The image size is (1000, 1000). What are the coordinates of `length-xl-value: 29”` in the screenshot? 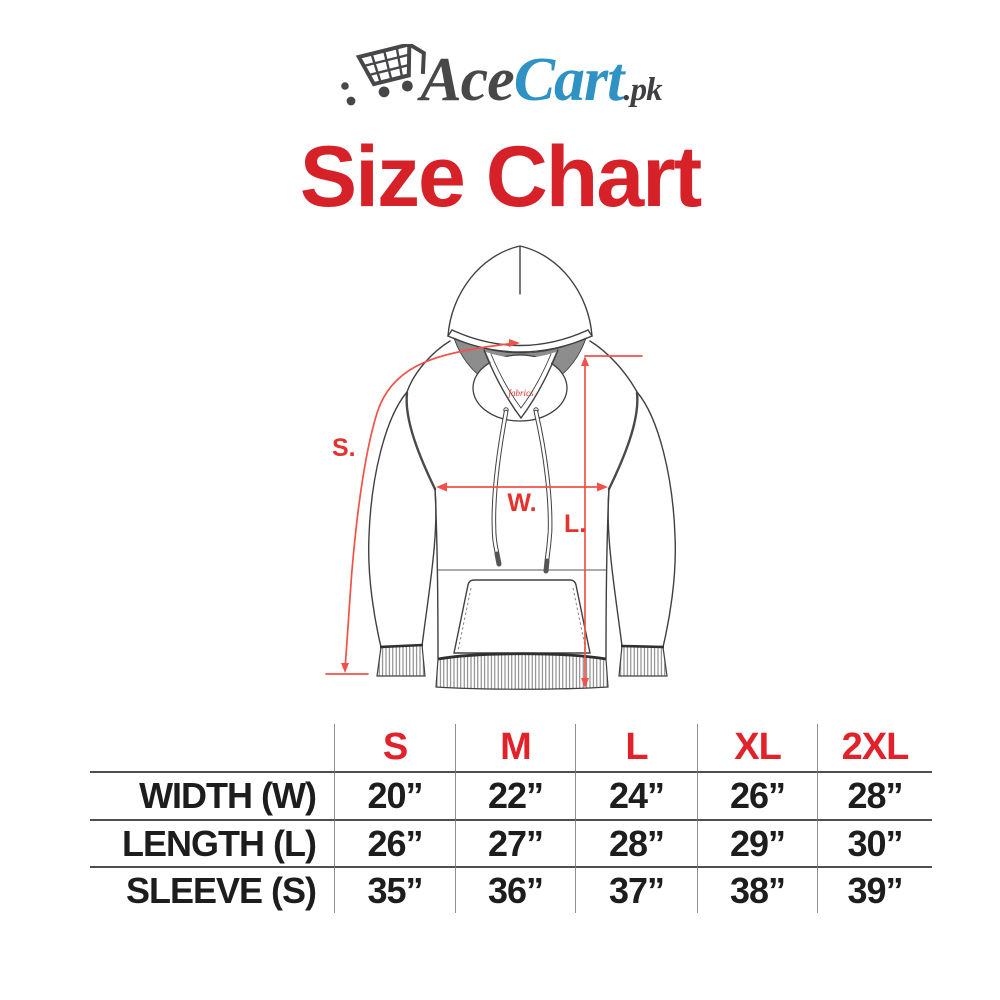 It's located at (757, 842).